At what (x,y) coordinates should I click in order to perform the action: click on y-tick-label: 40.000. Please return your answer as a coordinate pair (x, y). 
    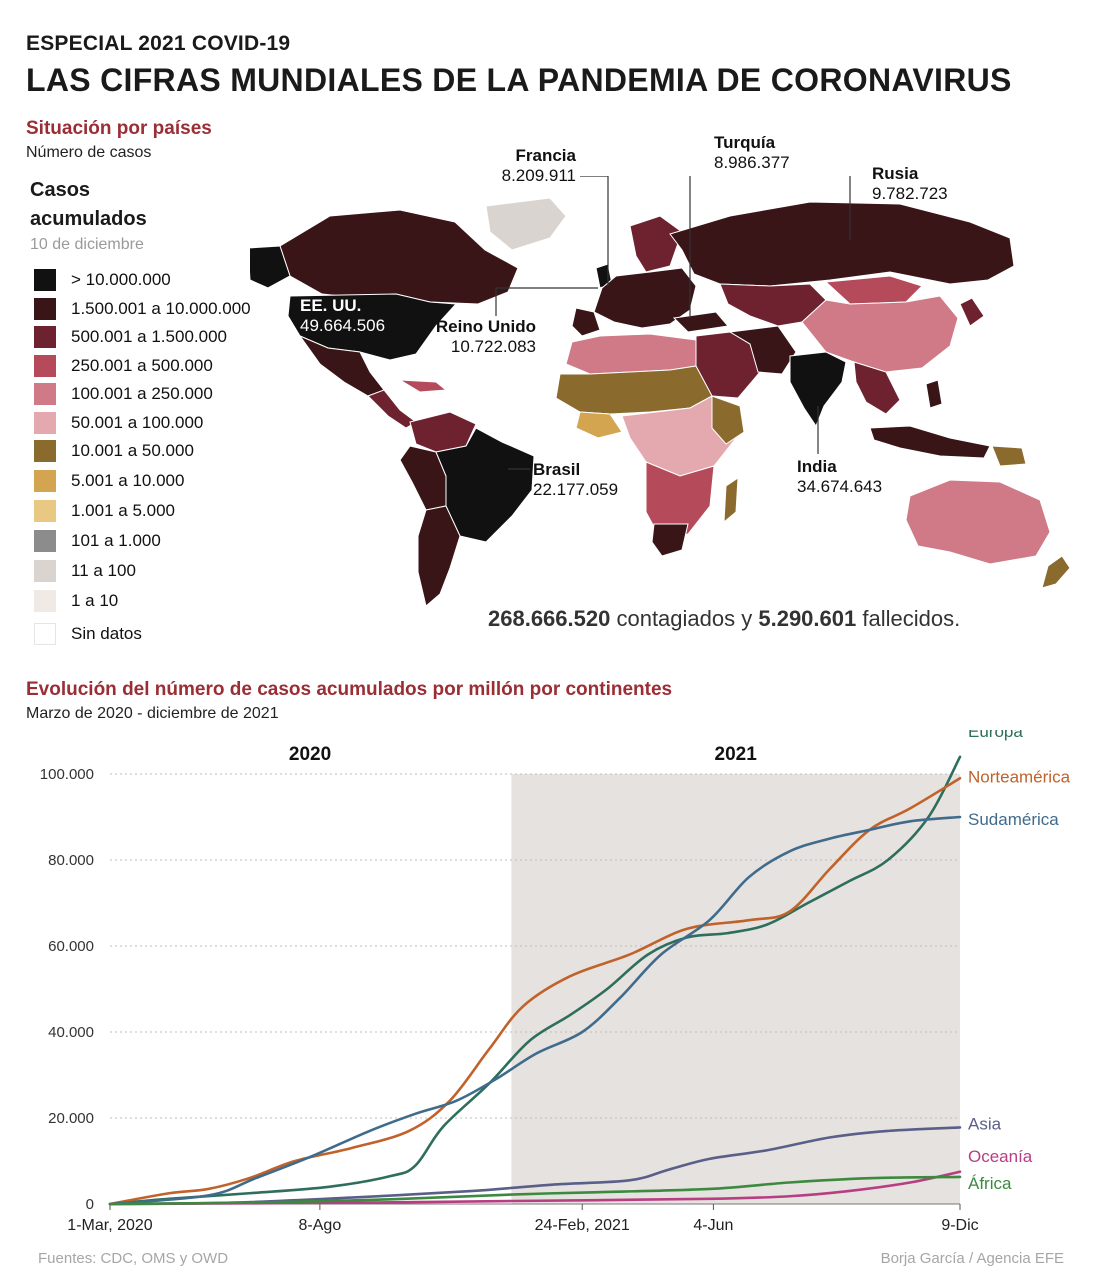
    Looking at the image, I should click on (71, 1032).